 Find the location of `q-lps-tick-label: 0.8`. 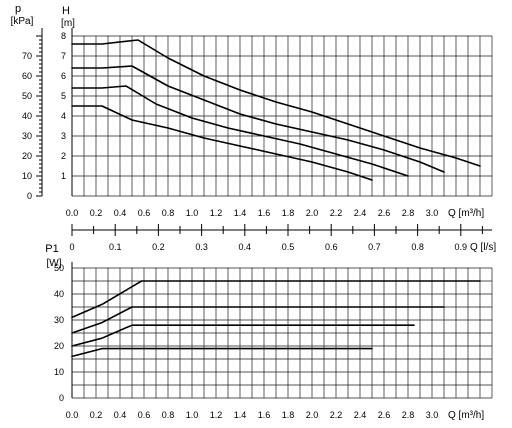

q-lps-tick-label: 0.8 is located at coordinates (417, 247).